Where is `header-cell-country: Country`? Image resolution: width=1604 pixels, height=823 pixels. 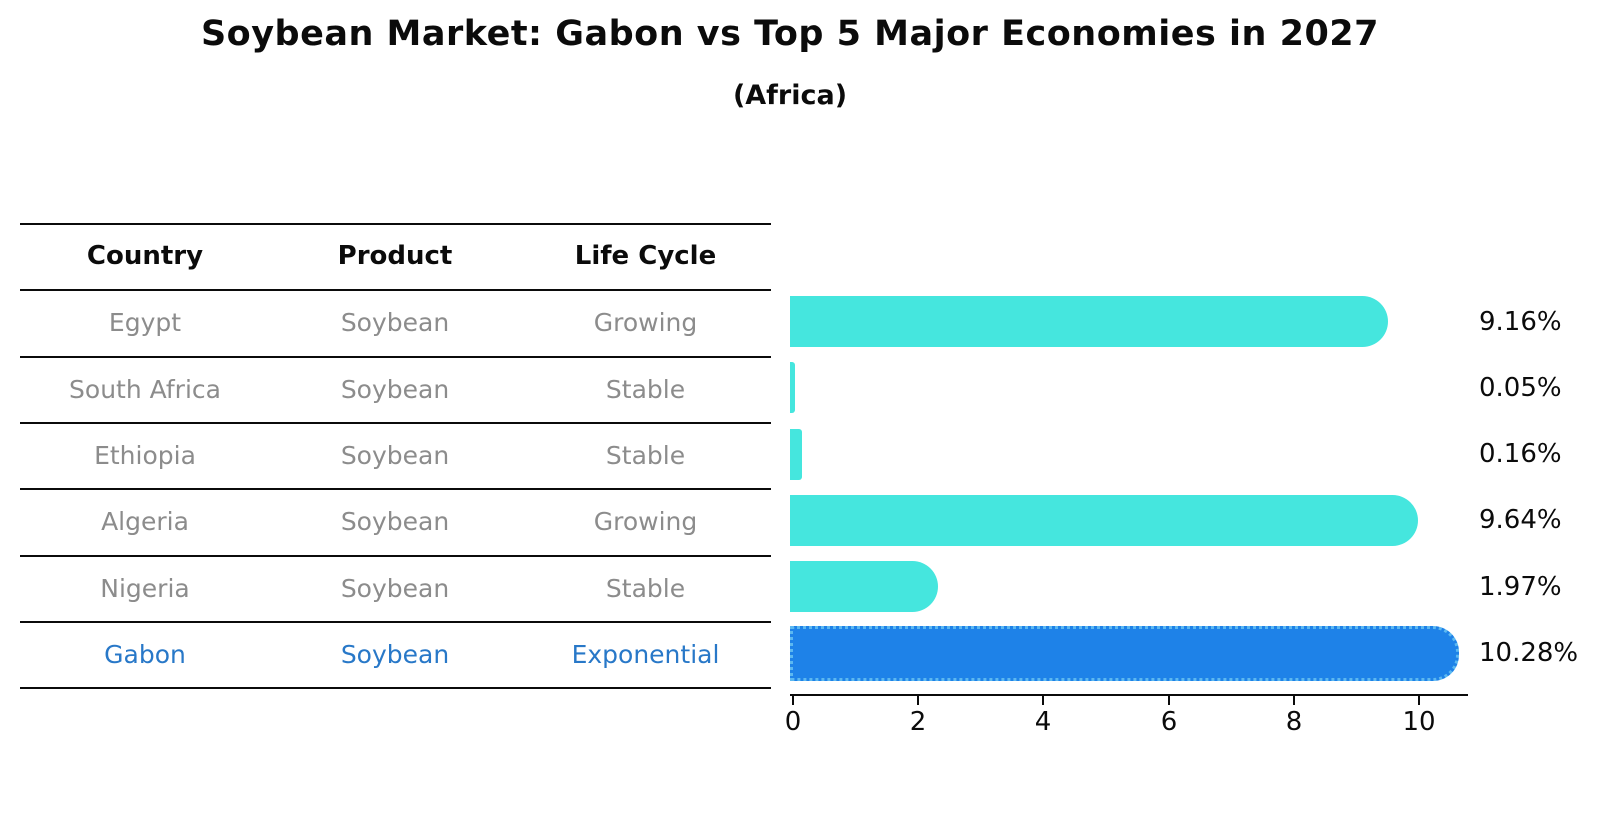
header-cell-country: Country is located at coordinates (145, 256).